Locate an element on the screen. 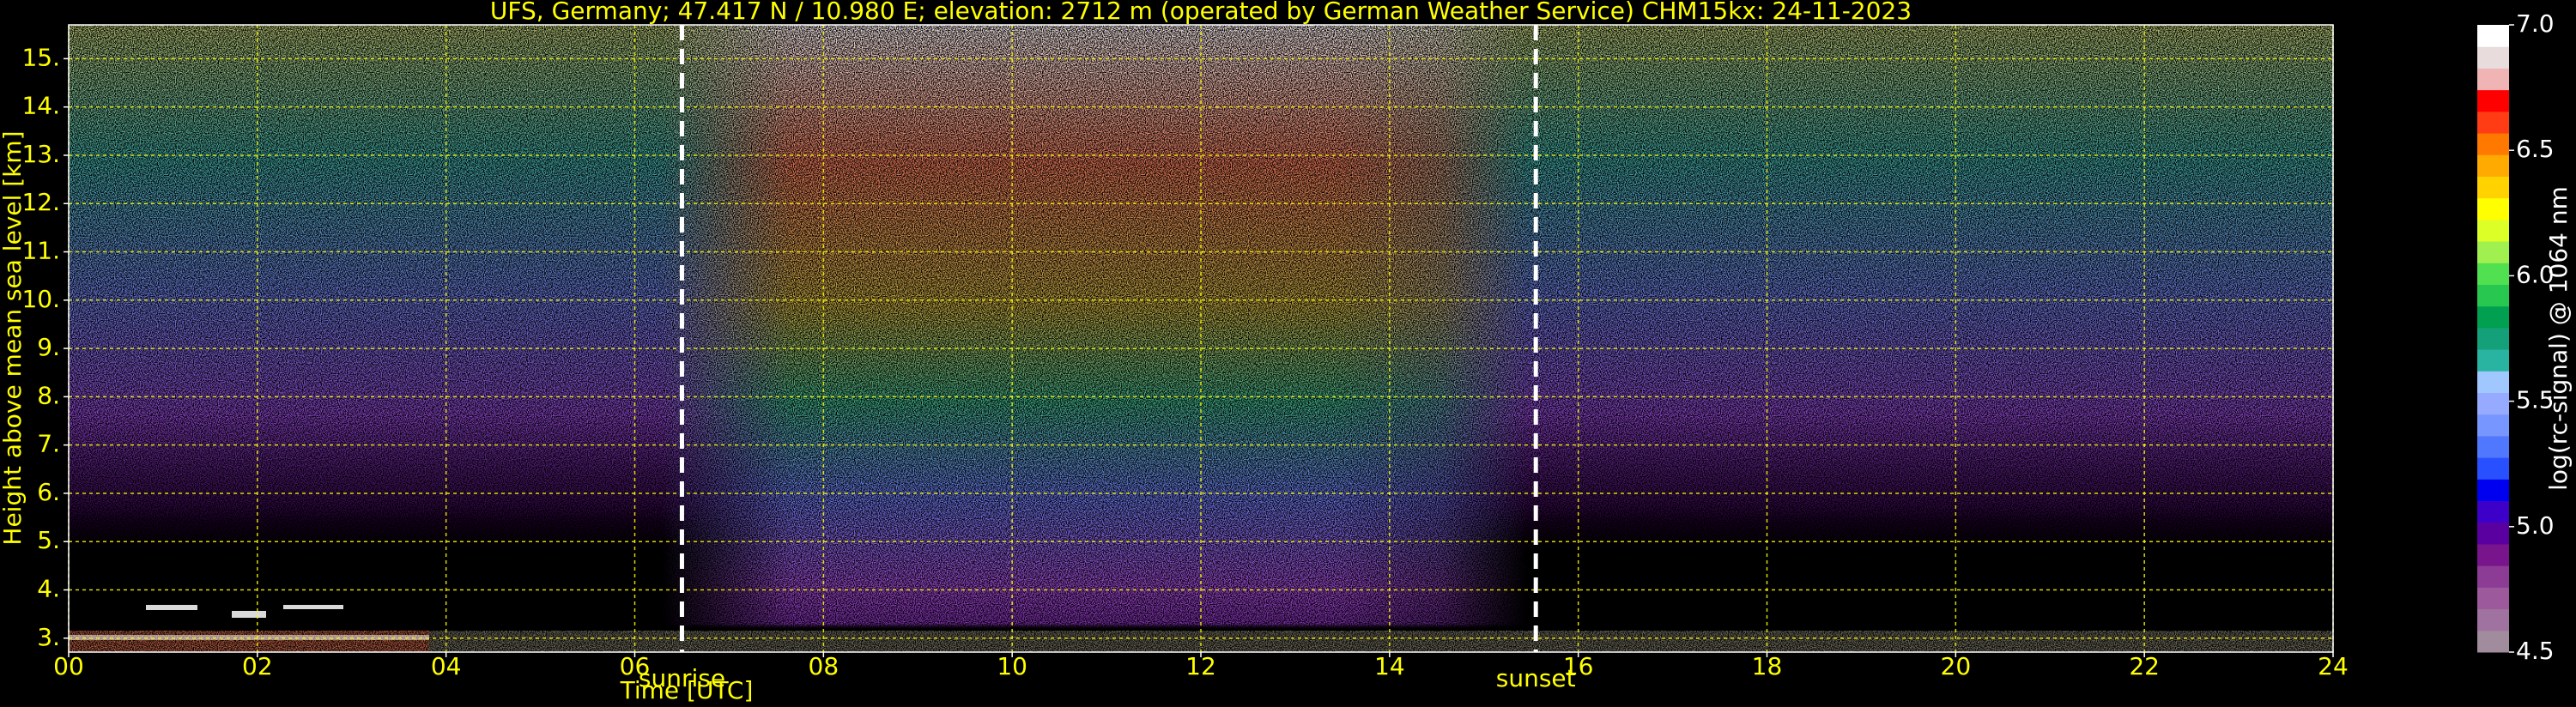 The width and height of the screenshot is (2576, 707). x-tick-label: 02 is located at coordinates (257, 666).